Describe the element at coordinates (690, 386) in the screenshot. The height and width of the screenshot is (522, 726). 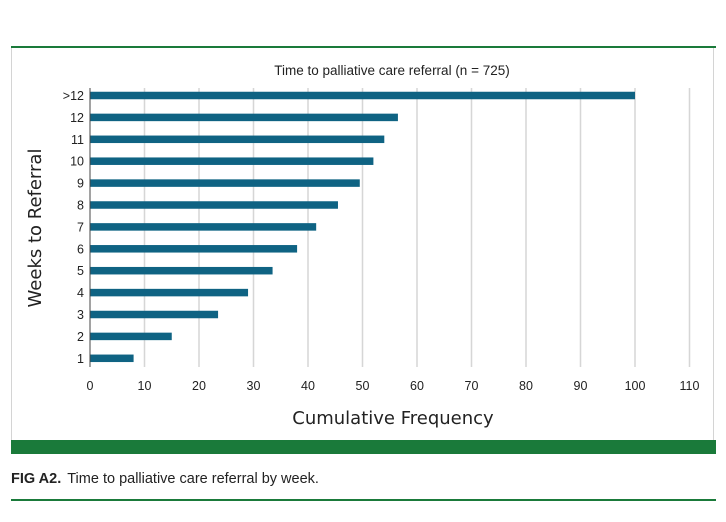
I see `x-tick-label: 110` at that location.